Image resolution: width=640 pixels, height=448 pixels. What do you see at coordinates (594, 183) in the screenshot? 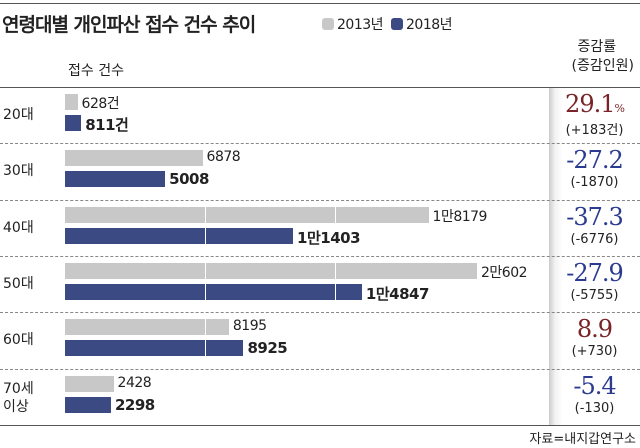
I see `change-count: (-1870)` at bounding box center [594, 183].